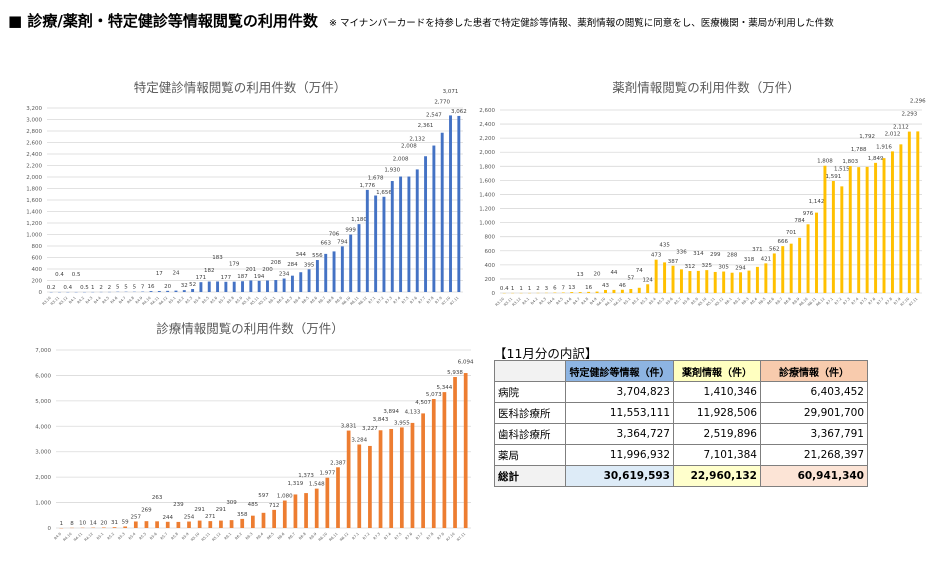 This screenshot has width=927, height=563. What do you see at coordinates (774, 249) in the screenshot?
I see `data-label: 562` at bounding box center [774, 249].